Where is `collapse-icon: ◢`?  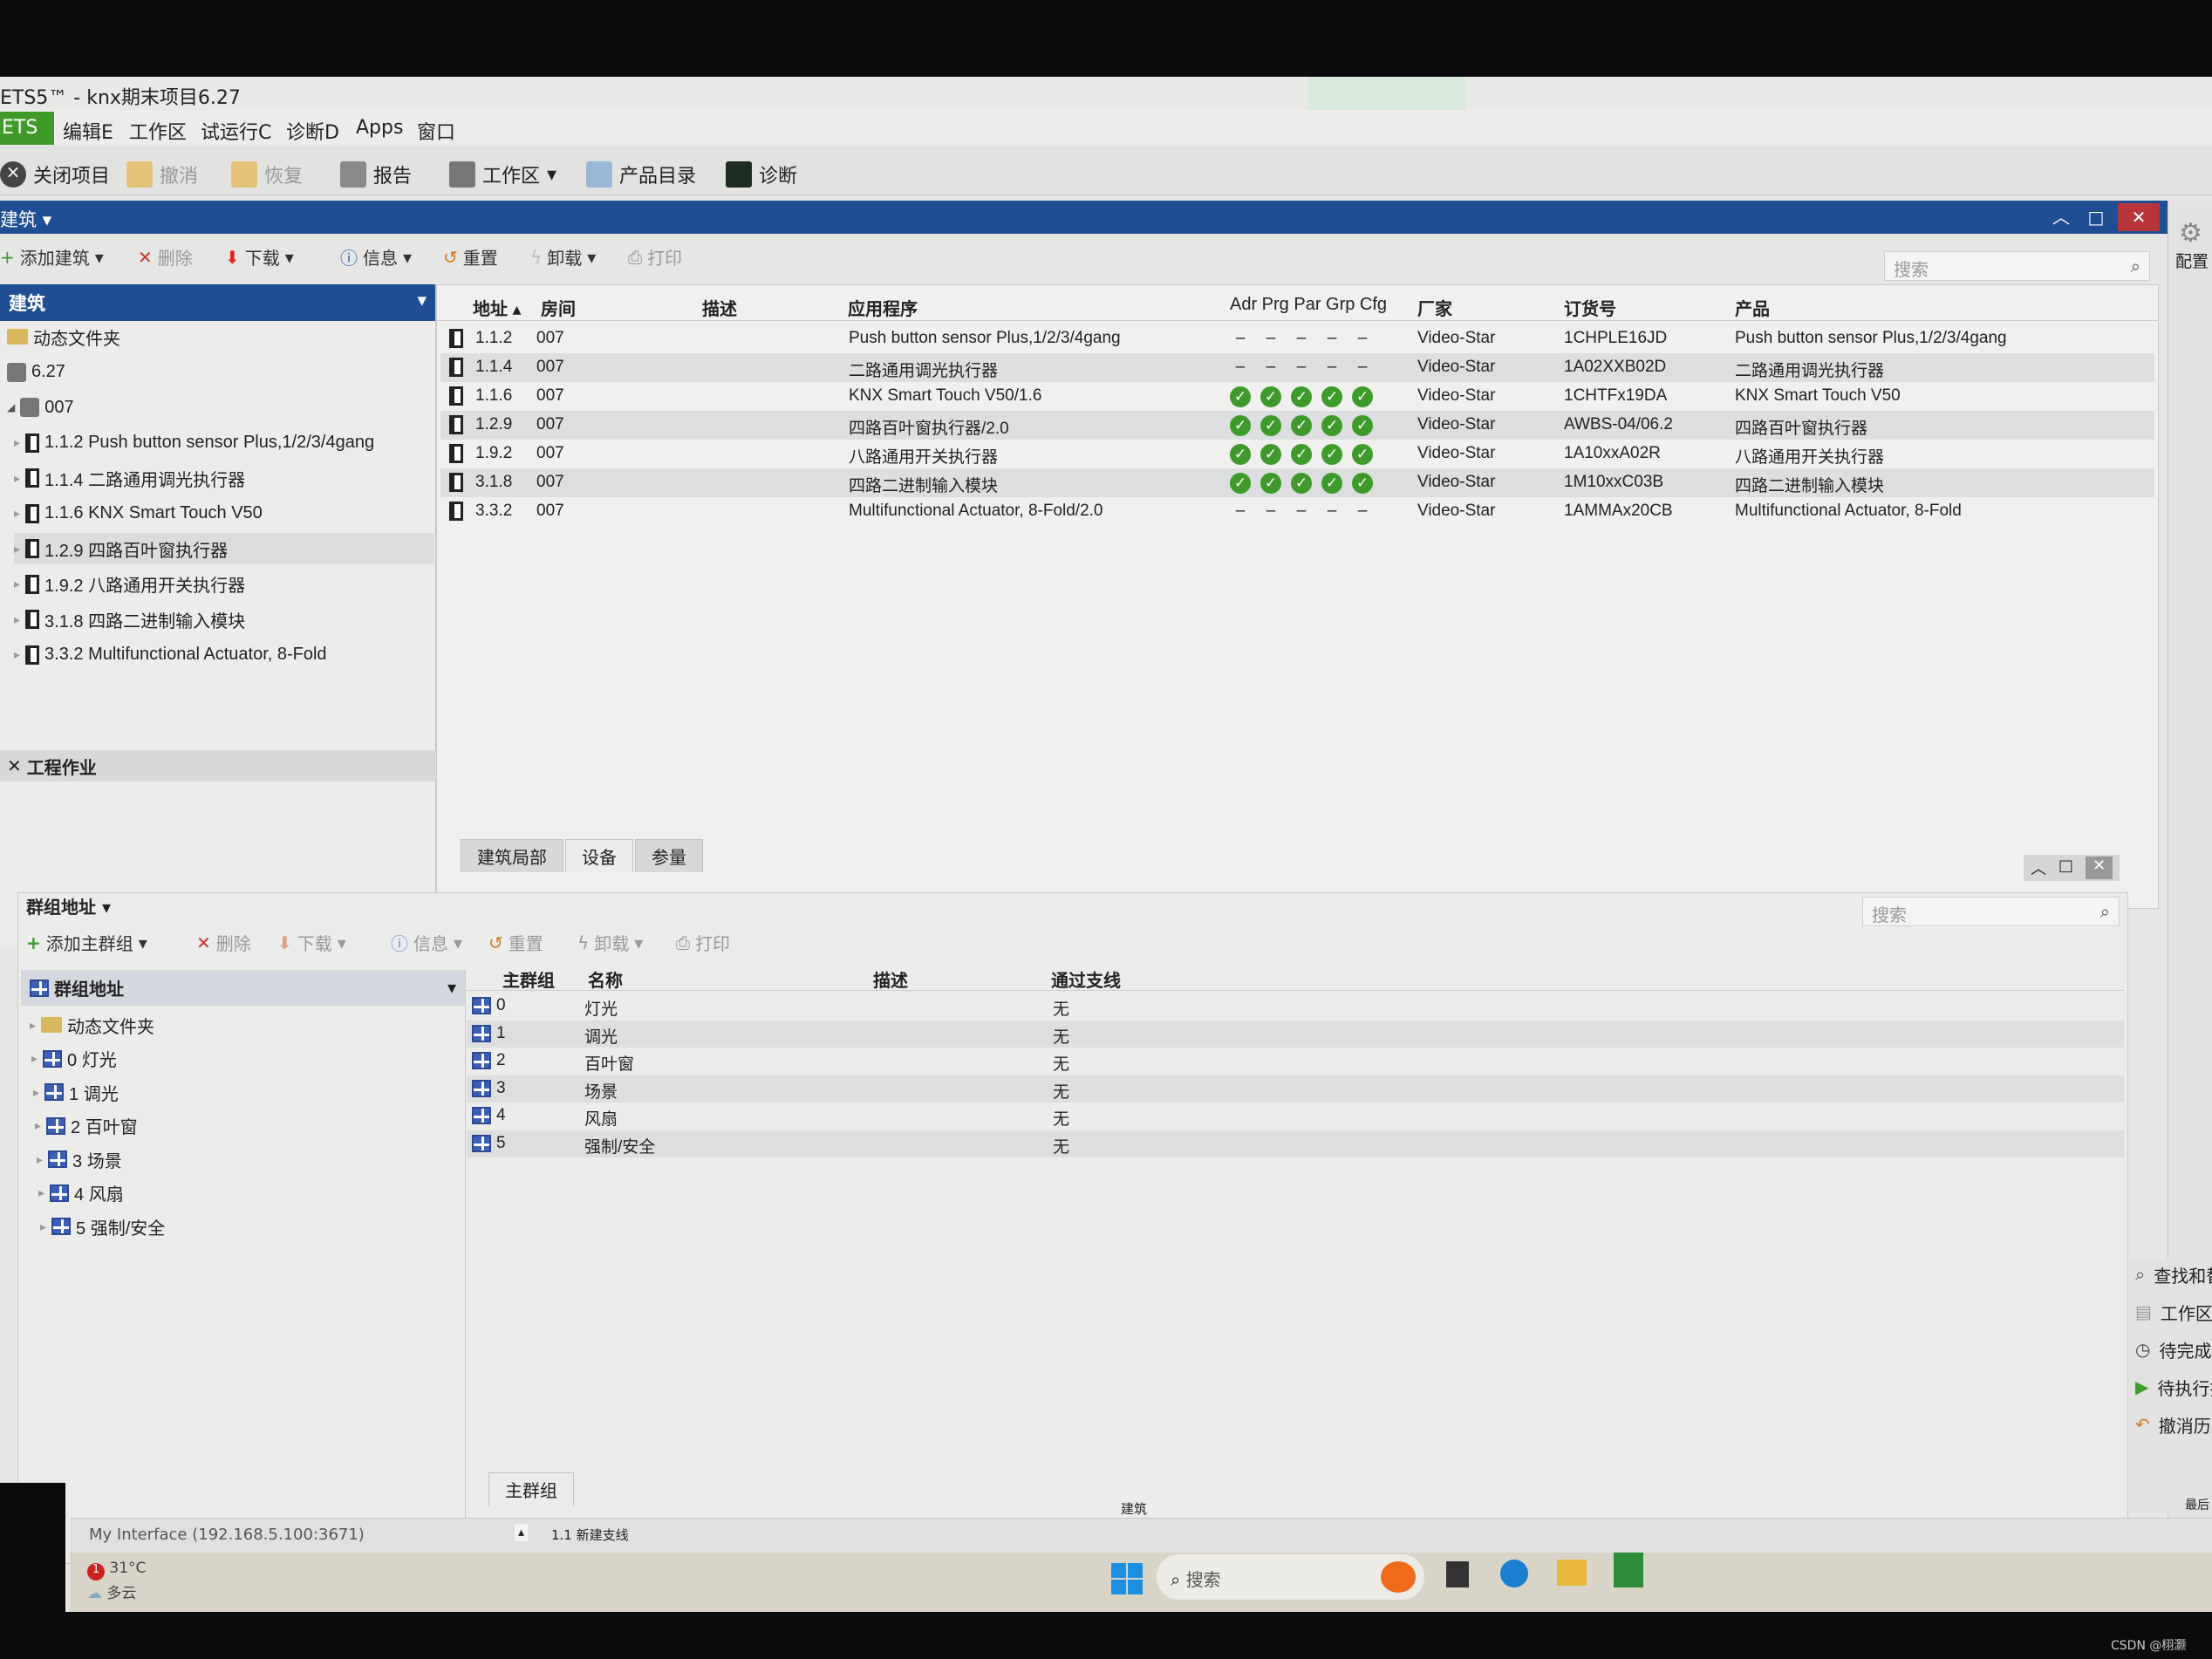 collapse-icon: ◢ is located at coordinates (11, 407).